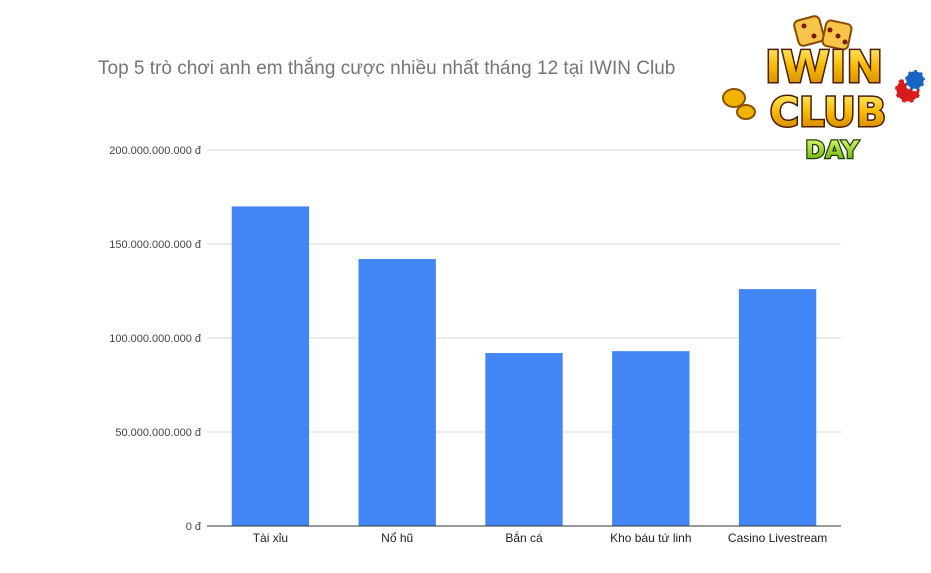 The image size is (931, 573). What do you see at coordinates (739, 104) in the screenshot?
I see `coin-icon` at bounding box center [739, 104].